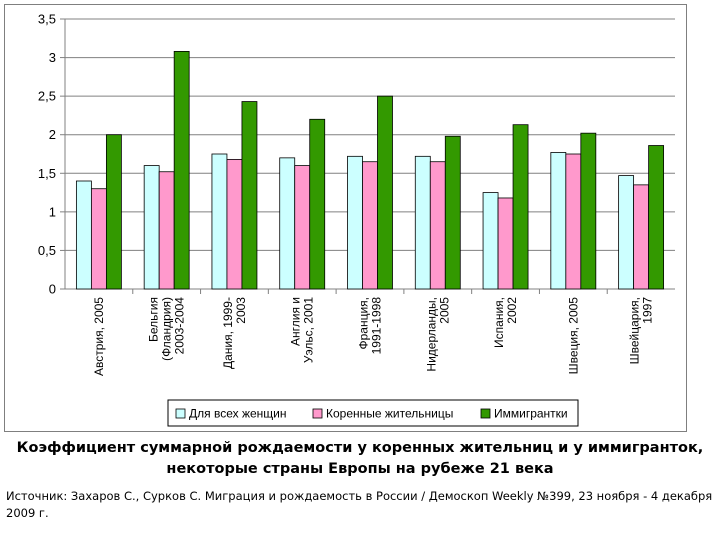 This screenshot has width=720, height=540. I want to click on x-category-label: Нидерланды,, so click(431, 334).